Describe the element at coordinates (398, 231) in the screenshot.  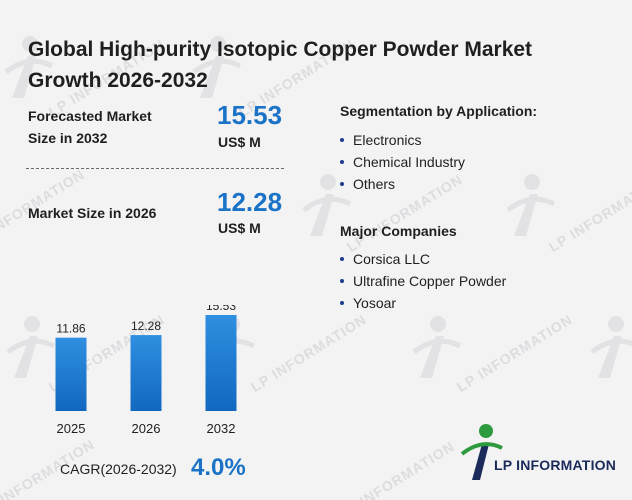
I see `companies-heading: Major Companies` at that location.